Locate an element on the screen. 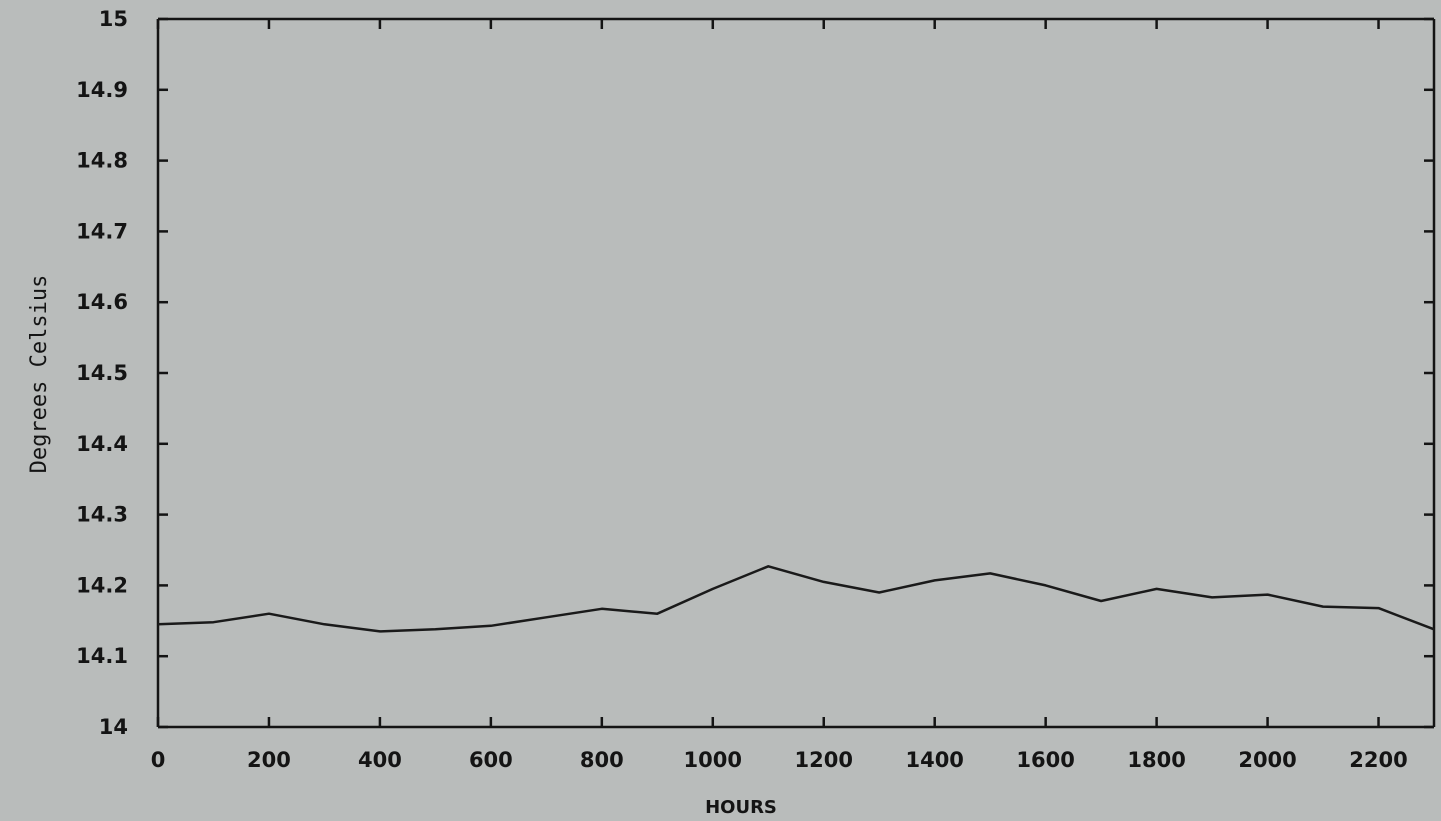 The height and width of the screenshot is (821, 1441). y-tick-label: 14 is located at coordinates (113, 727).